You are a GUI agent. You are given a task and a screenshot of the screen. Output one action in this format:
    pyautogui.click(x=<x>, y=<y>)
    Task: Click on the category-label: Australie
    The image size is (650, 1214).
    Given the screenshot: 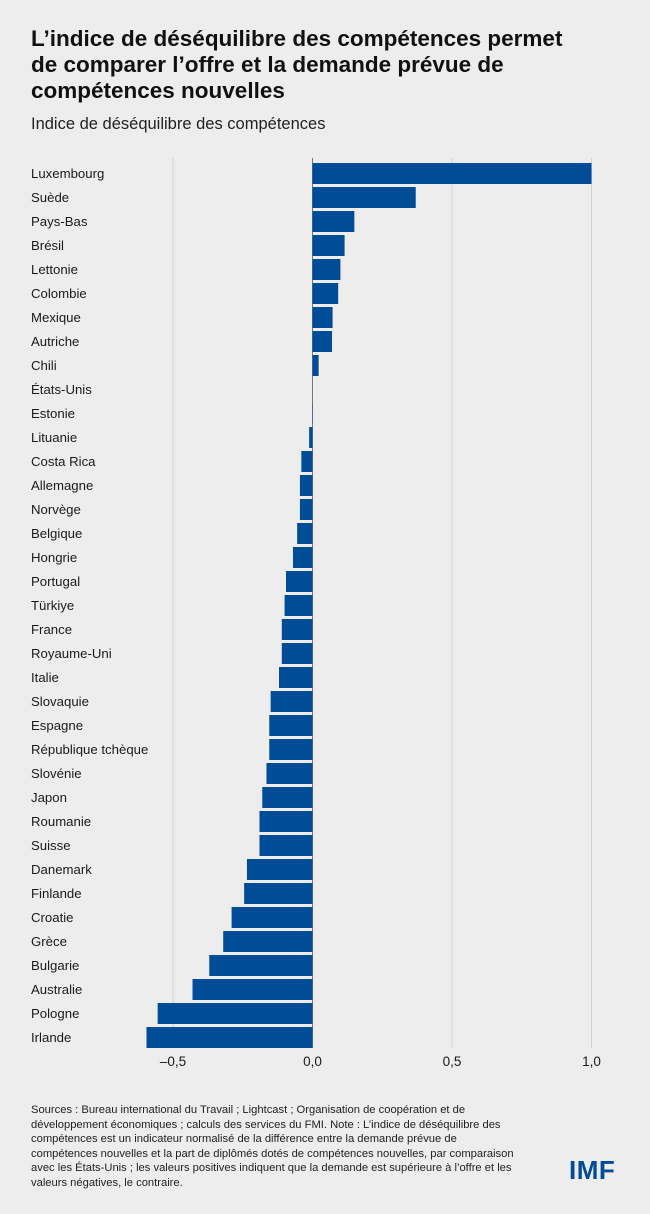 What is the action you would take?
    pyautogui.click(x=56, y=989)
    